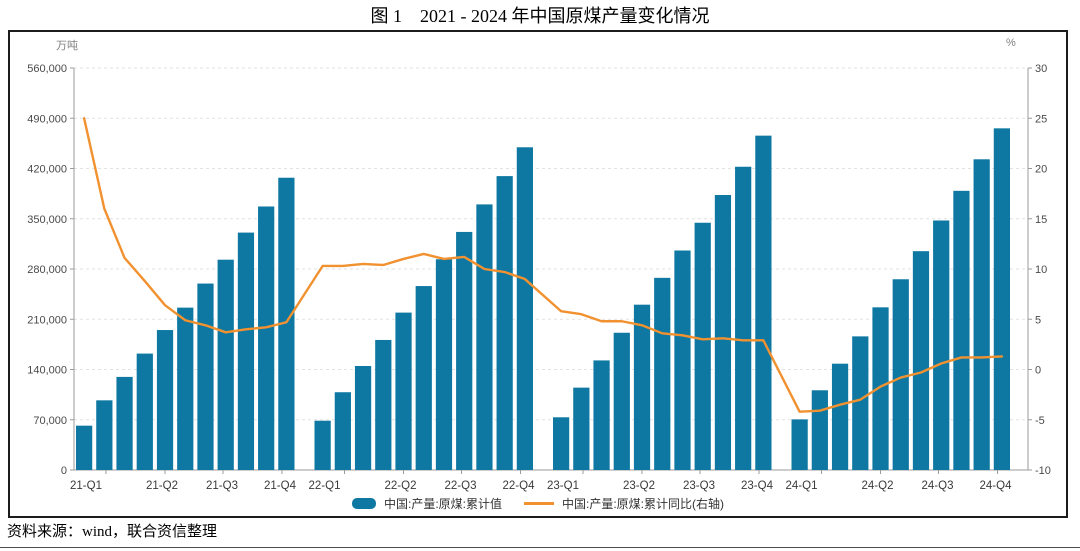  I want to click on right-axis-tick-label: -5, so click(1040, 421).